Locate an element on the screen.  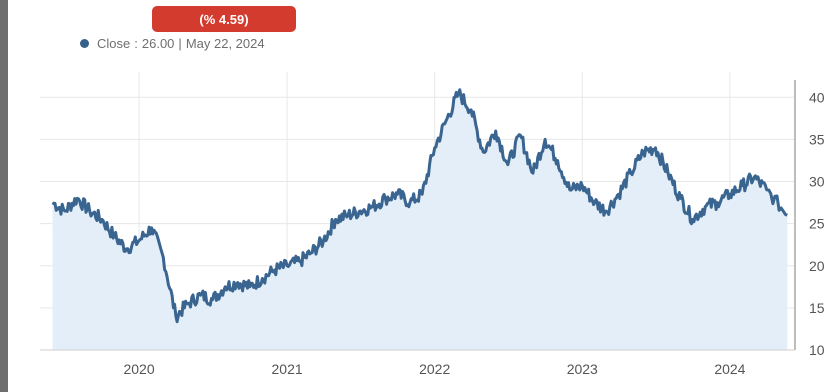
change-badge: (% 4.59) is located at coordinates (224, 19).